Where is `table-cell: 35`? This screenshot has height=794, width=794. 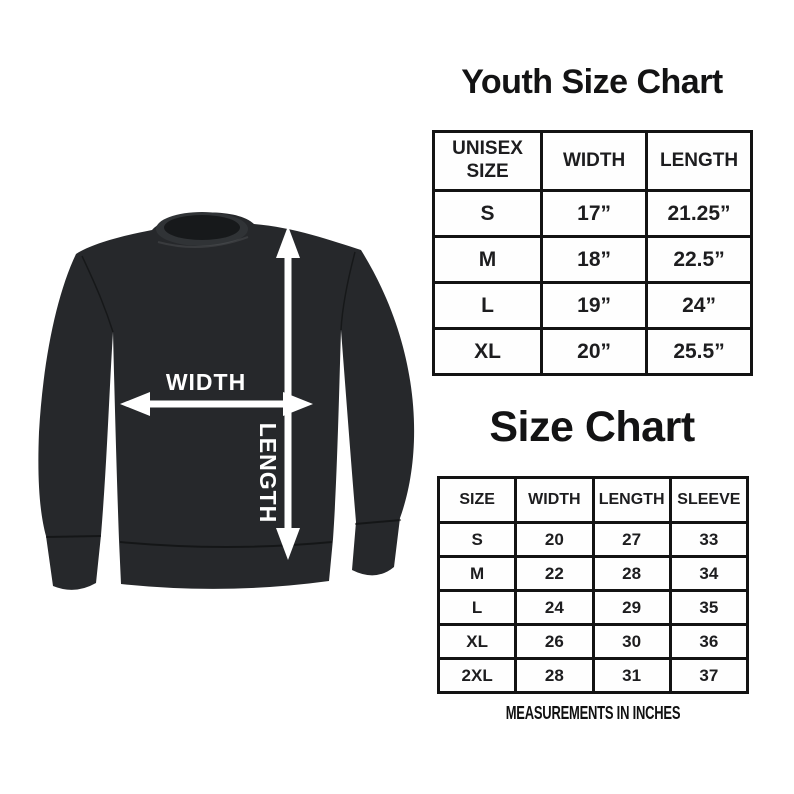
table-cell: 35 is located at coordinates (709, 607).